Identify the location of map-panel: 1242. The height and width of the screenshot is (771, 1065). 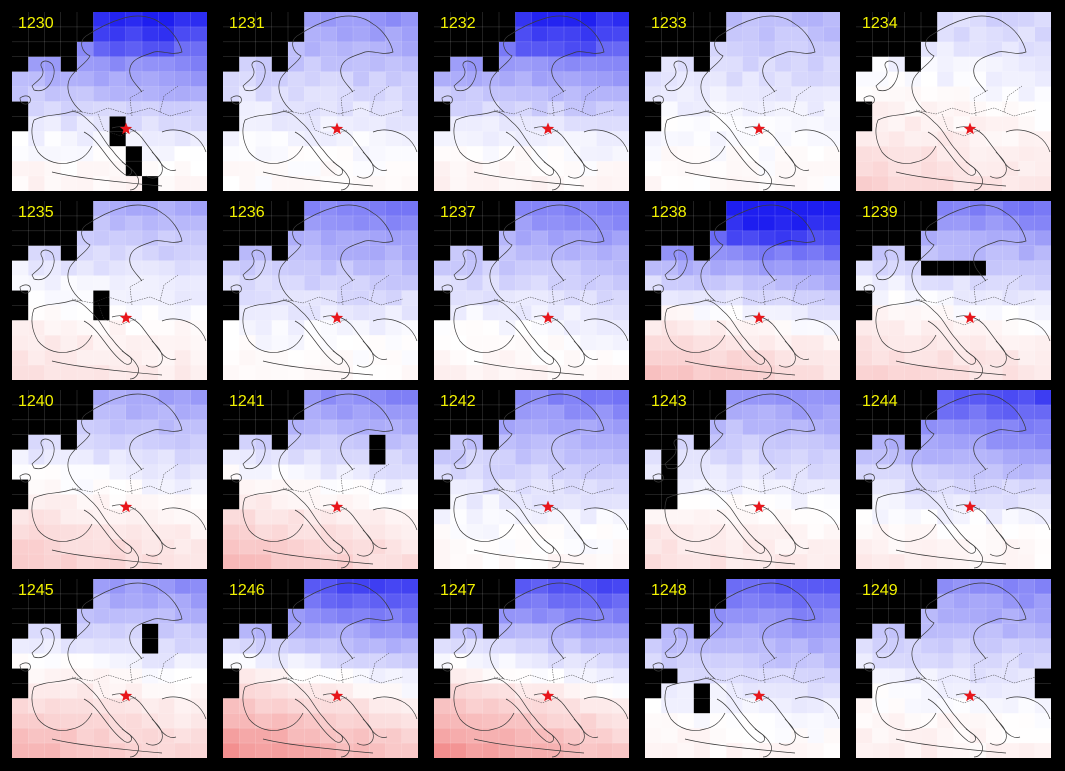
(531, 479).